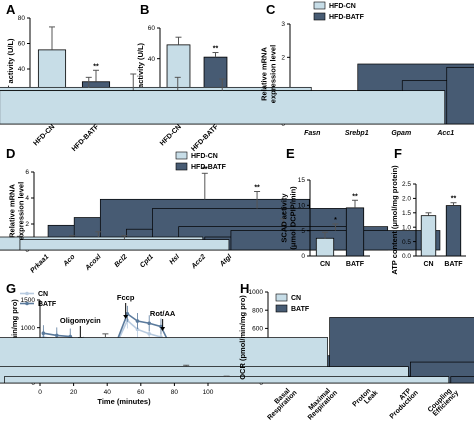 The image size is (474, 447). What do you see at coordinates (140, 73) in the screenshot?
I see `y-axis-title-B: AST activity (U/L)` at bounding box center [140, 73].